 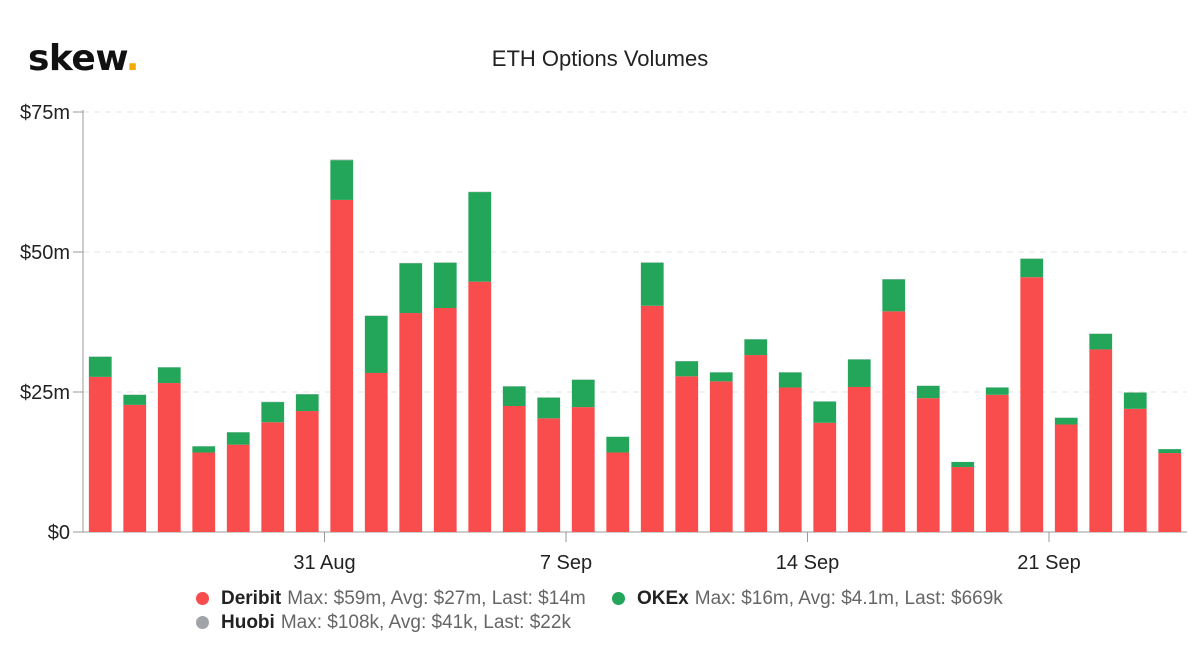 I want to click on y-tick-label: $25m, so click(x=45, y=393).